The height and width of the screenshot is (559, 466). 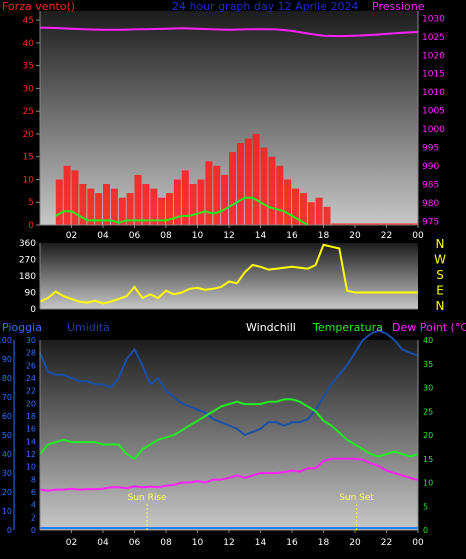 I want to click on pioggia-tick-label: 70, so click(x=7, y=397).